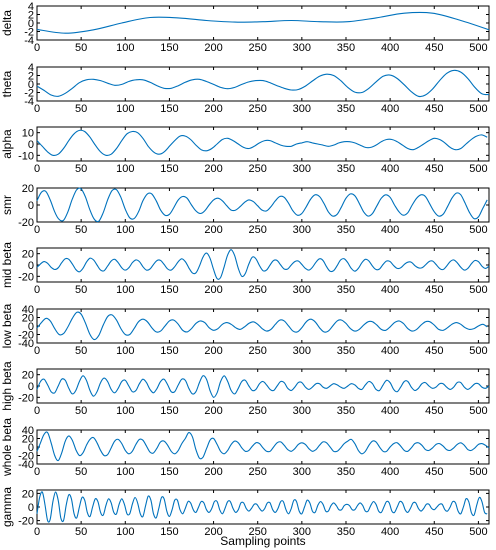 The height and width of the screenshot is (550, 496). Describe the element at coordinates (262, 326) in the screenshot. I see `series-line-low-beta` at that location.